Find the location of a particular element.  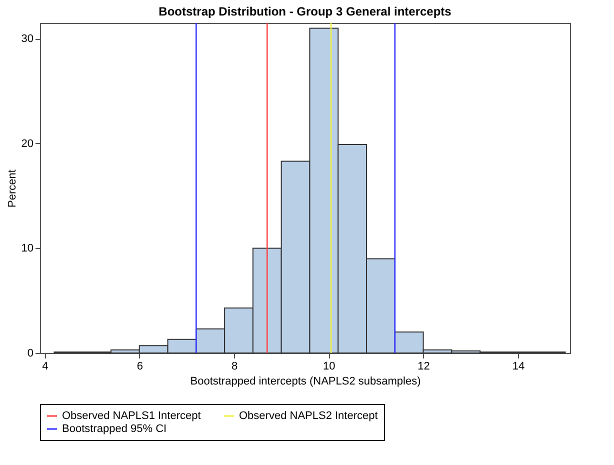

legend-label: Observed NAPLS2 Intercept is located at coordinates (308, 416).